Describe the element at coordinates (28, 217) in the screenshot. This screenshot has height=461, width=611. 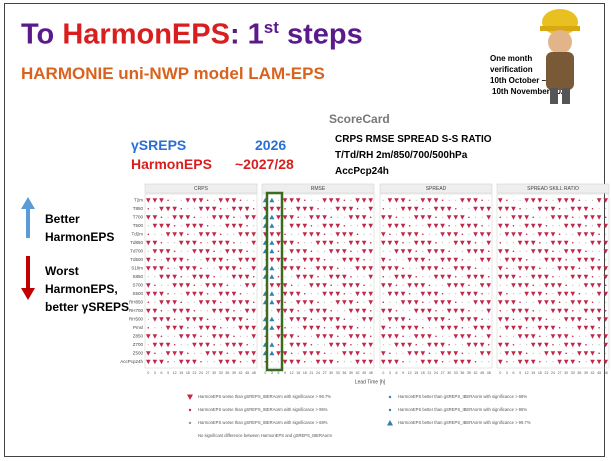
I see `up-arrow` at that location.